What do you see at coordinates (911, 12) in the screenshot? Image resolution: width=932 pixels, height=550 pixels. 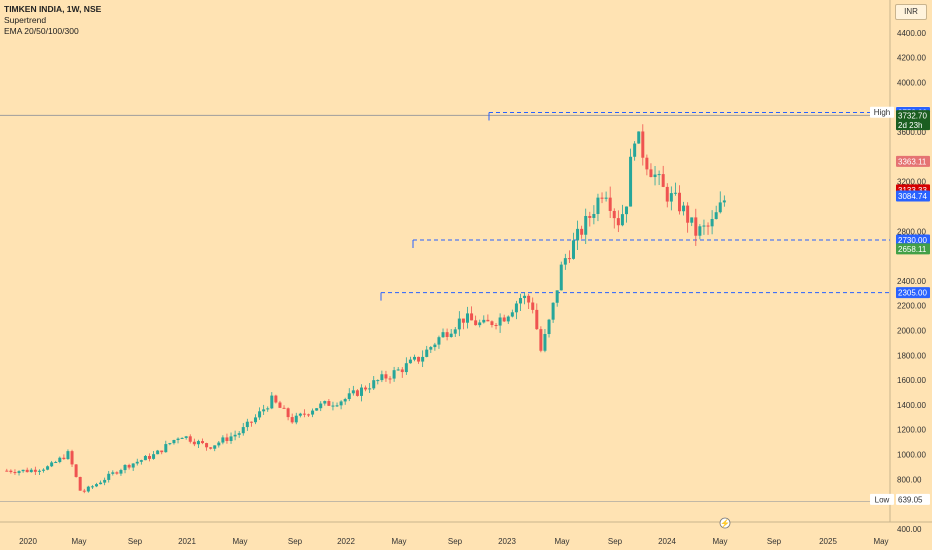 I see `currency-button: INR` at bounding box center [911, 12].